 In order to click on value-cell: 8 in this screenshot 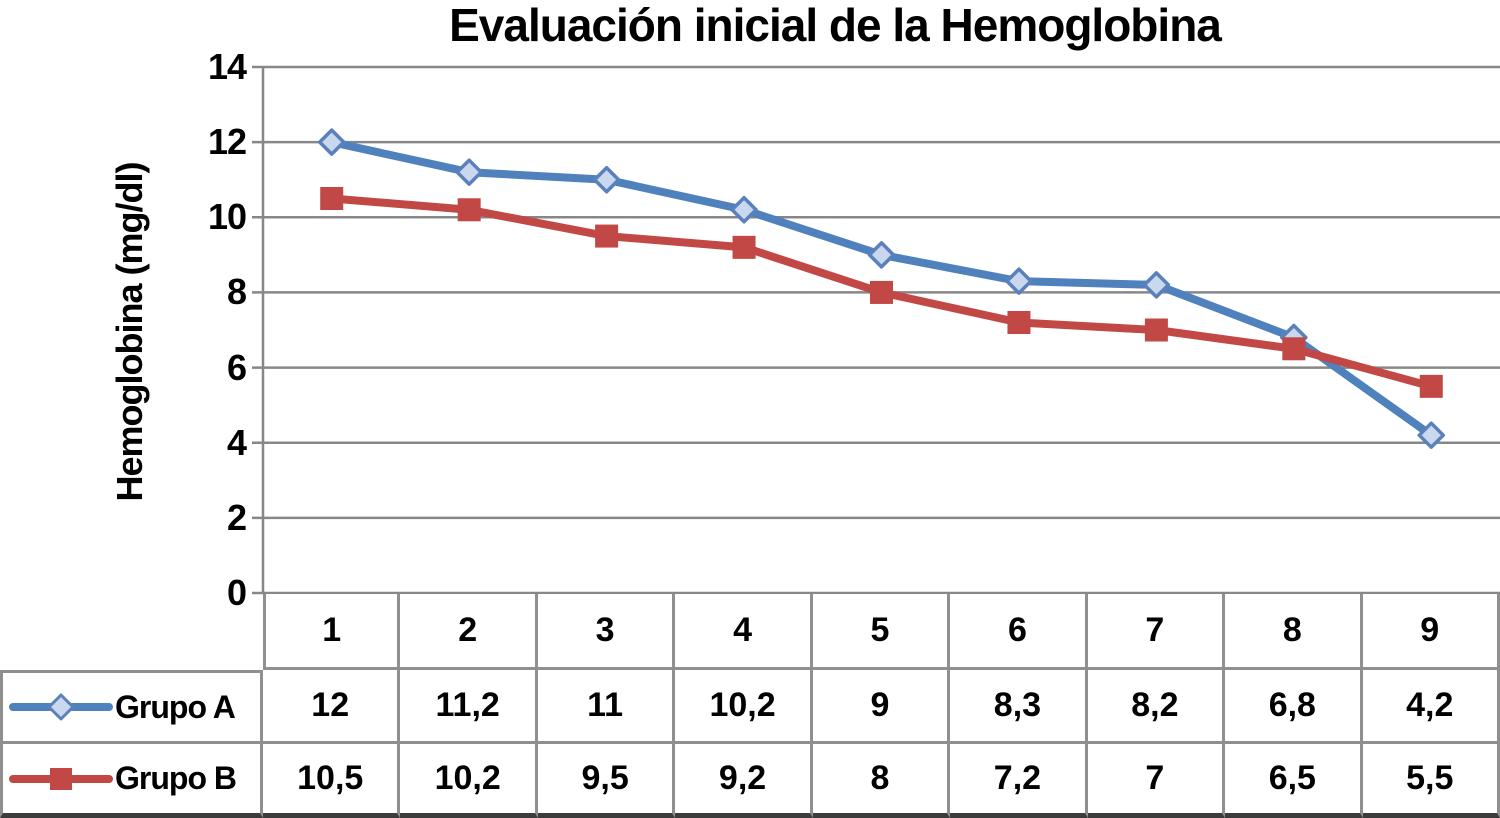, I will do `click(881, 781)`.